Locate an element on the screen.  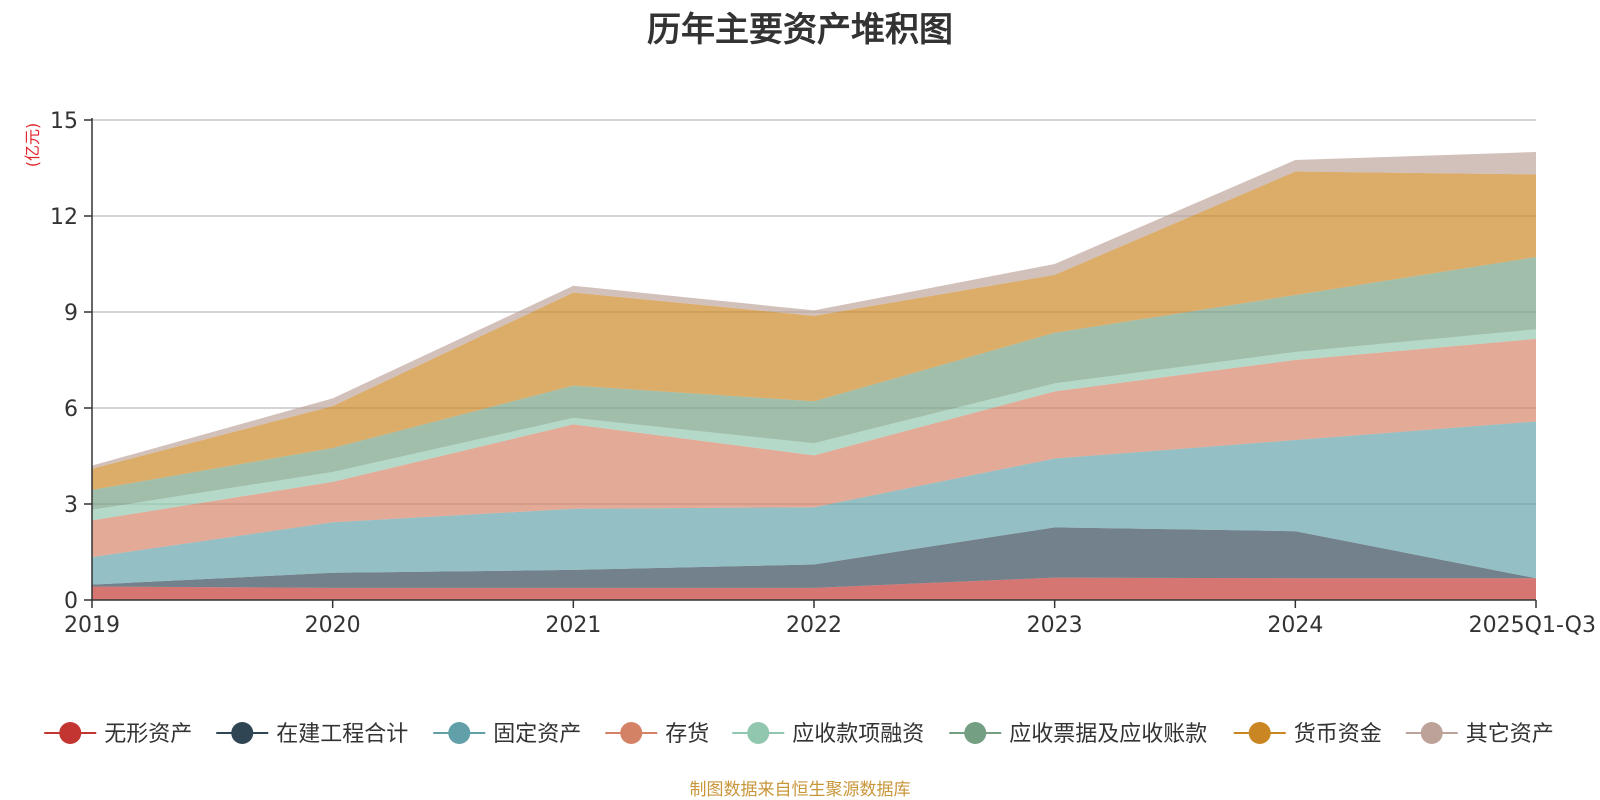
legend: 无形资产 在建工程合计 固定资产 存货 应收款项融资 应收票据及应收账款 货币资金 其它资产 is located at coordinates (799, 734).